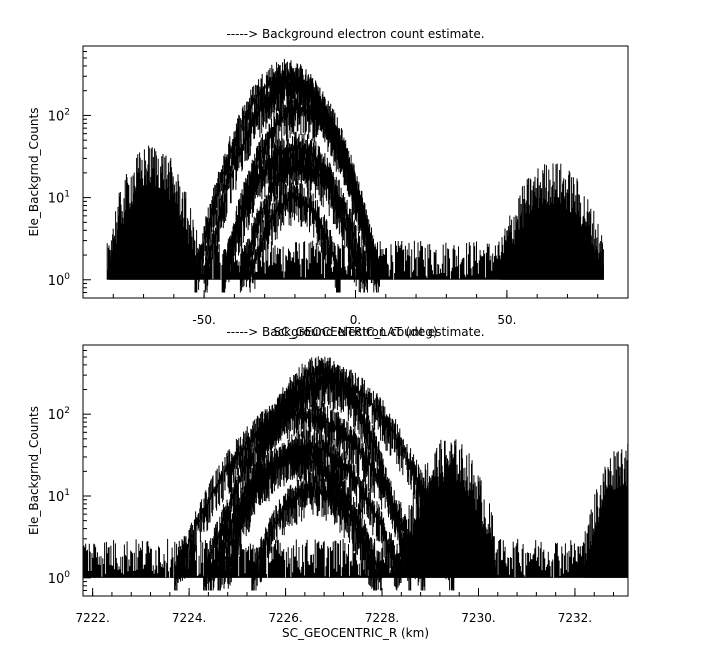 This screenshot has height=656, width=724. I want to click on x-tick-label: -50., so click(203, 320).